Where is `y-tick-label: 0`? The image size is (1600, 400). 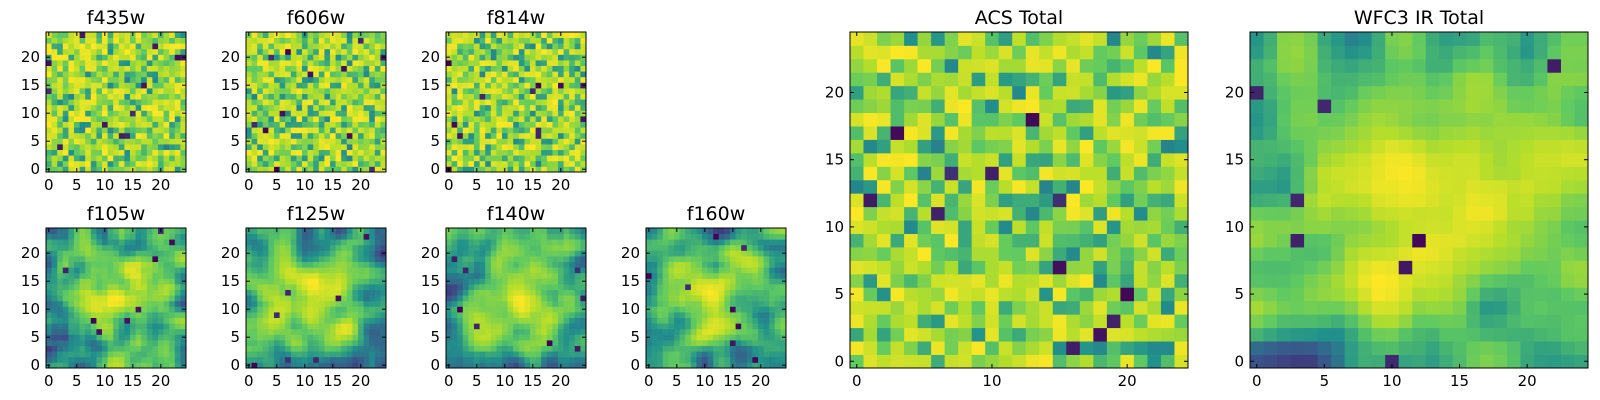
y-tick-label: 0 is located at coordinates (35, 169).